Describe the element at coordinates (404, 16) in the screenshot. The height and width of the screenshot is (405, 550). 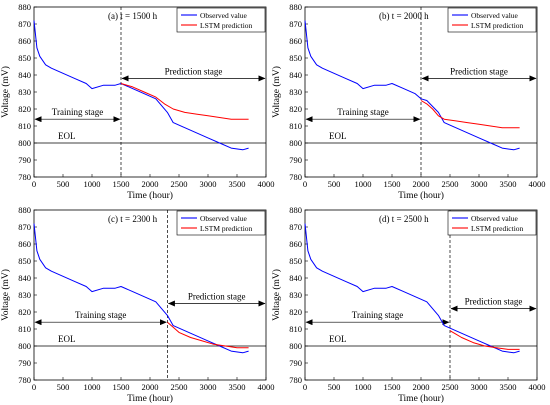
I see `panel-label: (b) t = 2000 h` at that location.